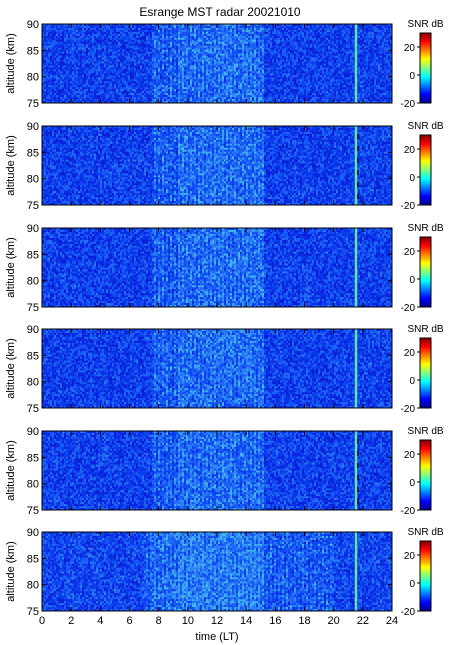  Describe the element at coordinates (363, 621) in the screenshot. I see `x-tick-label: 22` at that location.